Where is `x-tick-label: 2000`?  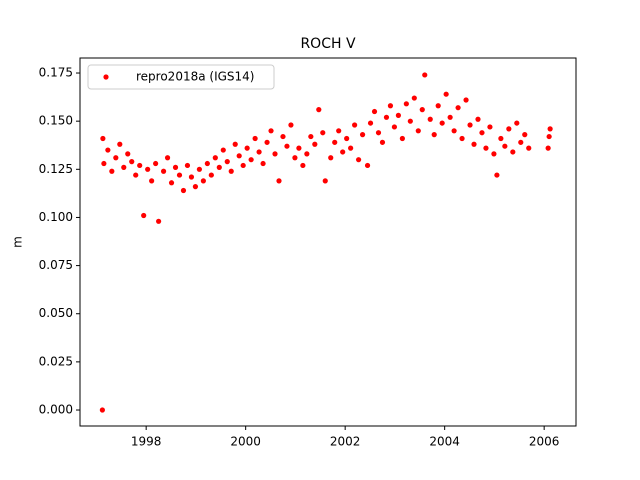
x-tick-label: 2000 is located at coordinates (245, 442).